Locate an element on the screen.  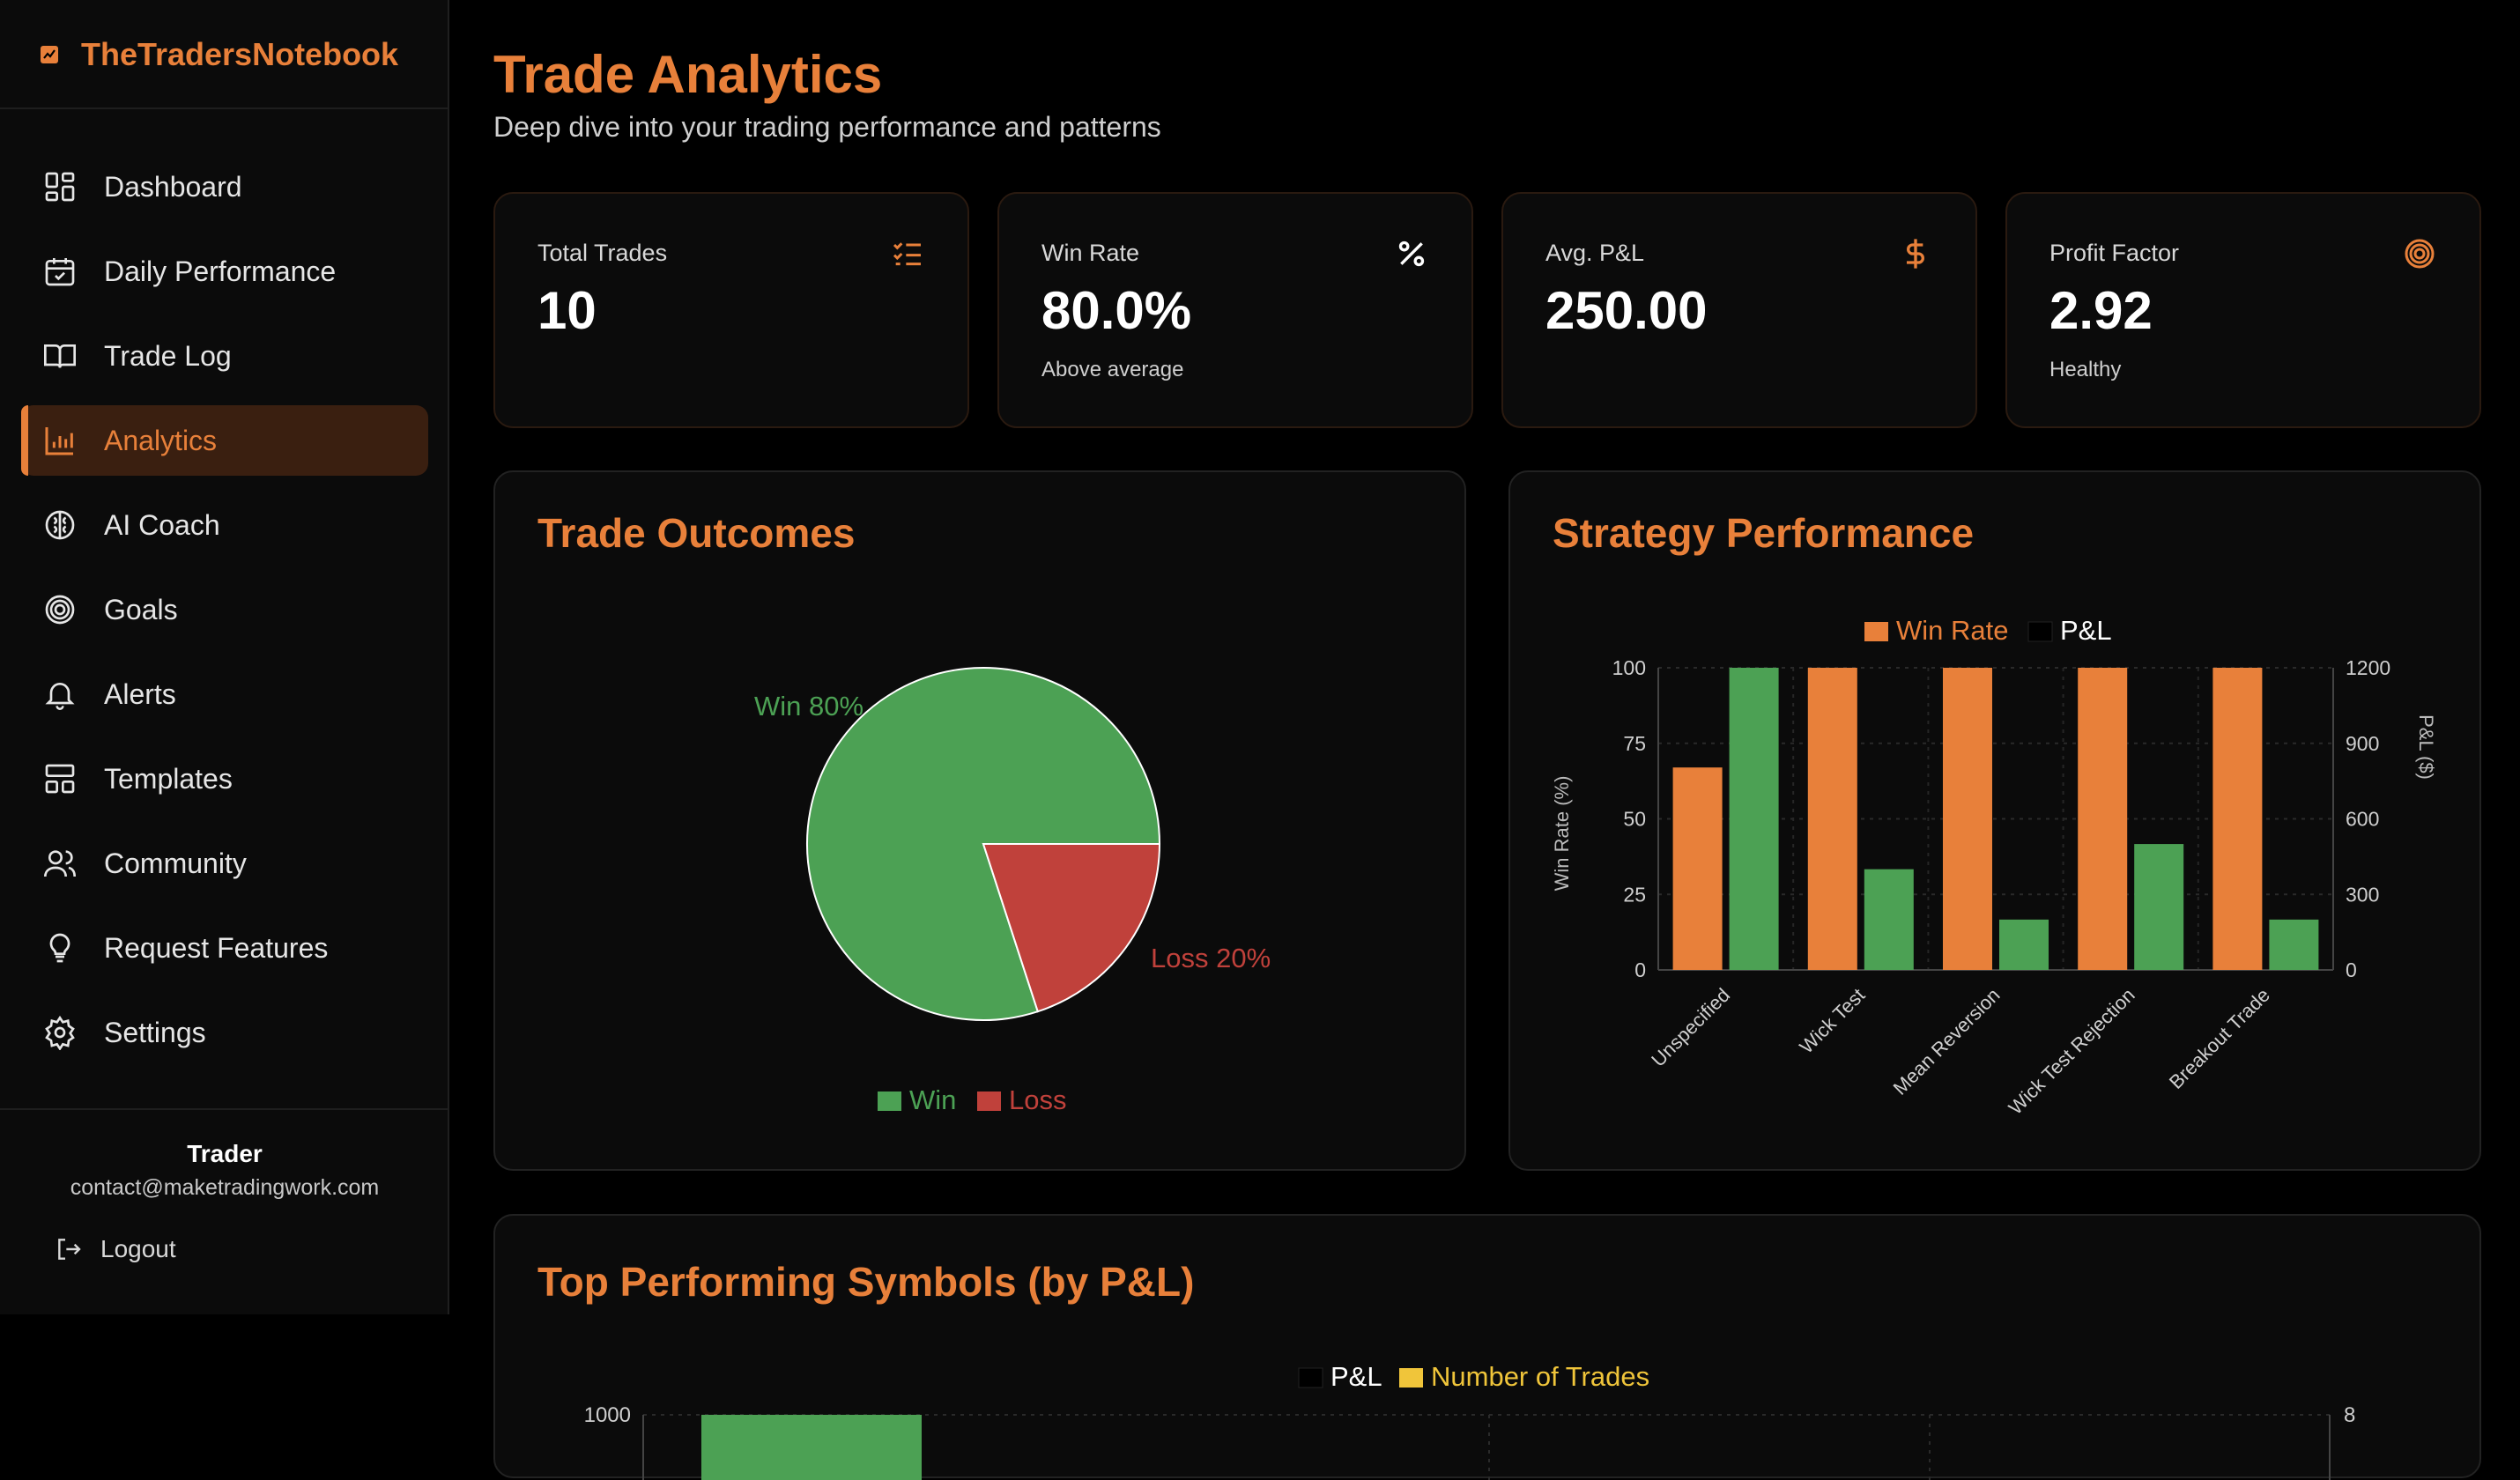
sidebar-item-label: Dashboard is located at coordinates (173, 186).